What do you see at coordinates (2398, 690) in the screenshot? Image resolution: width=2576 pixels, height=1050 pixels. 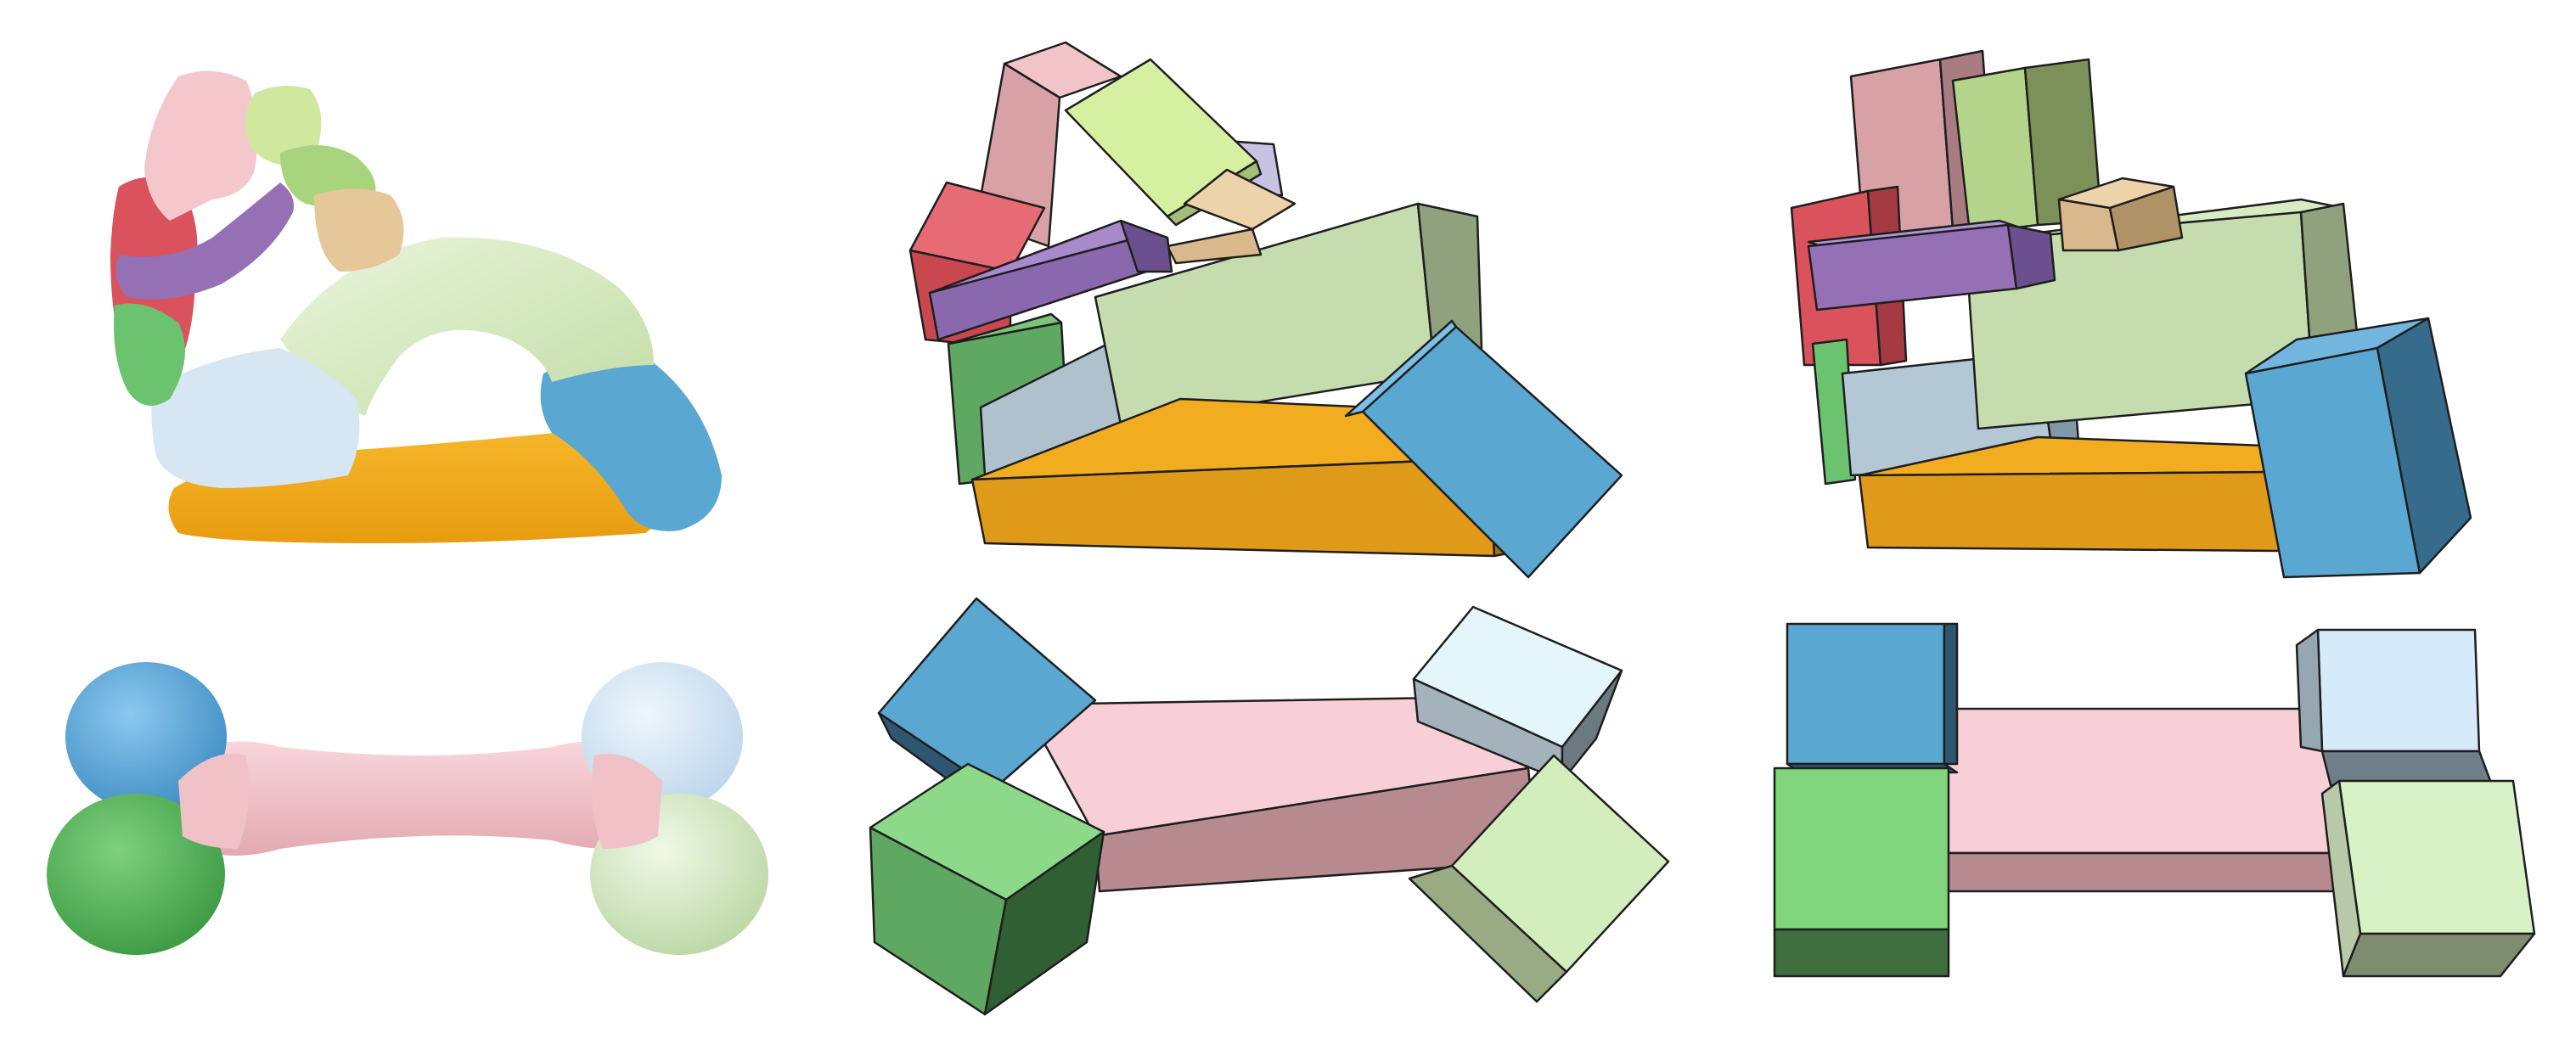 I see `box-sky-front` at bounding box center [2398, 690].